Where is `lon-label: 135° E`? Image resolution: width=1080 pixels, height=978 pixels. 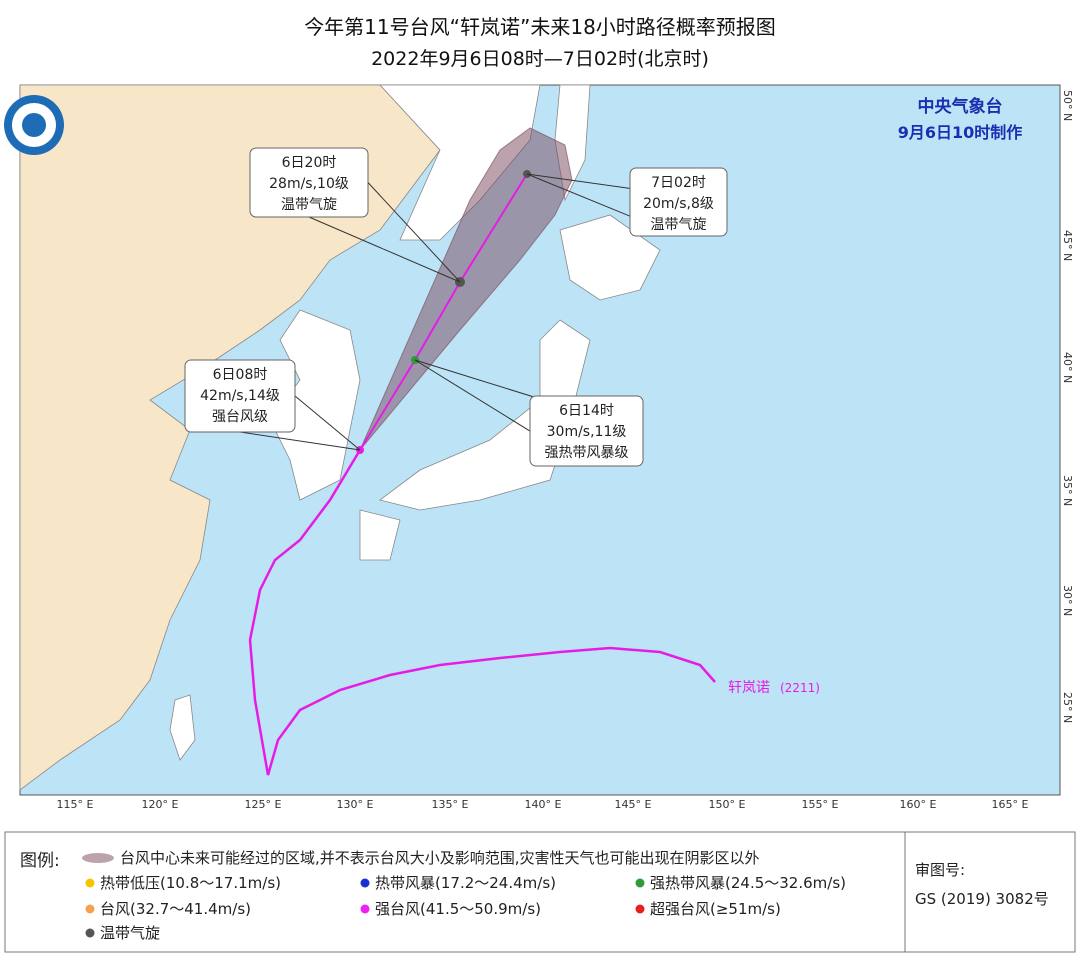 lon-label: 135° E is located at coordinates (450, 804).